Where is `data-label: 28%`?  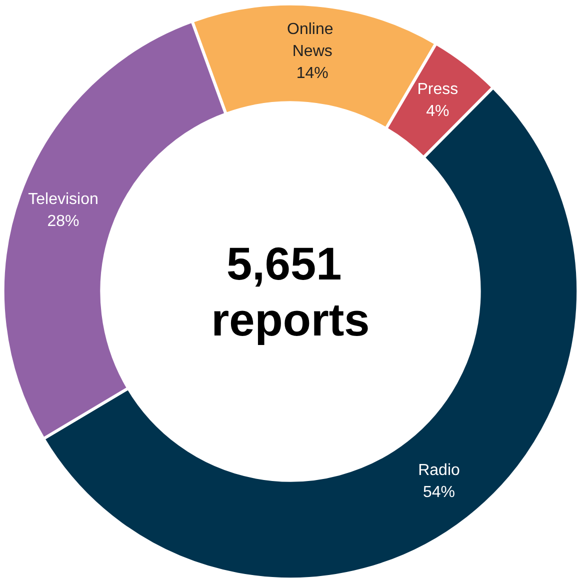
data-label: 28% is located at coordinates (63, 221).